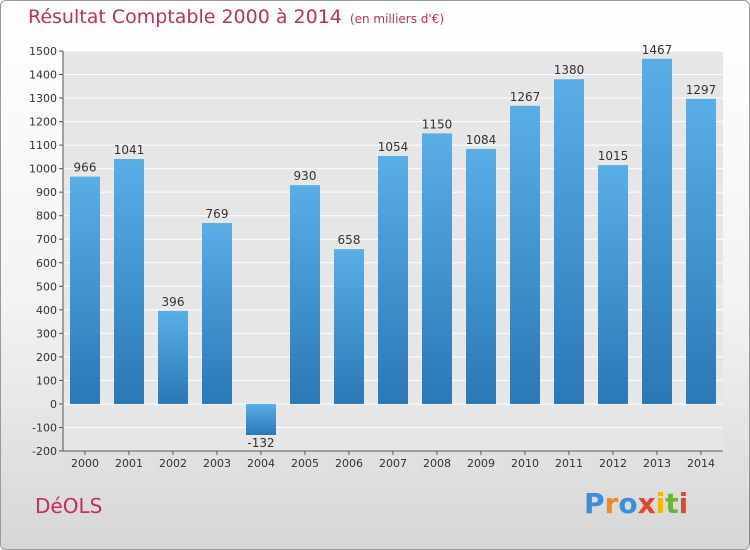  What do you see at coordinates (349, 463) in the screenshot?
I see `x-tick-label: 2006` at bounding box center [349, 463].